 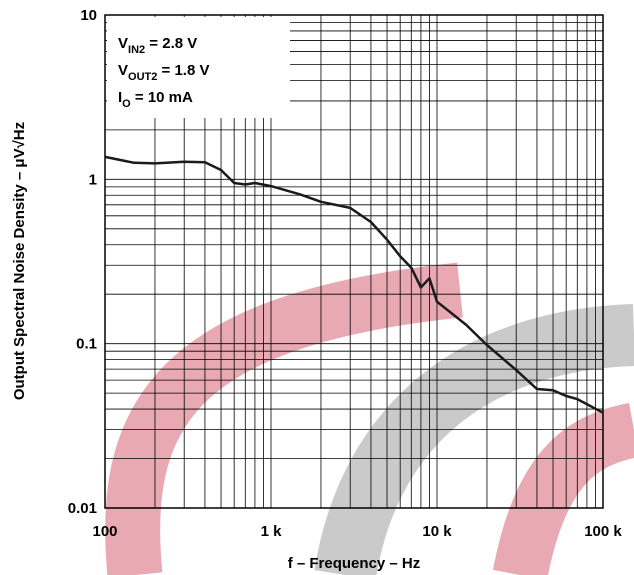 I want to click on x-tick-label: 1 k, so click(x=272, y=531).